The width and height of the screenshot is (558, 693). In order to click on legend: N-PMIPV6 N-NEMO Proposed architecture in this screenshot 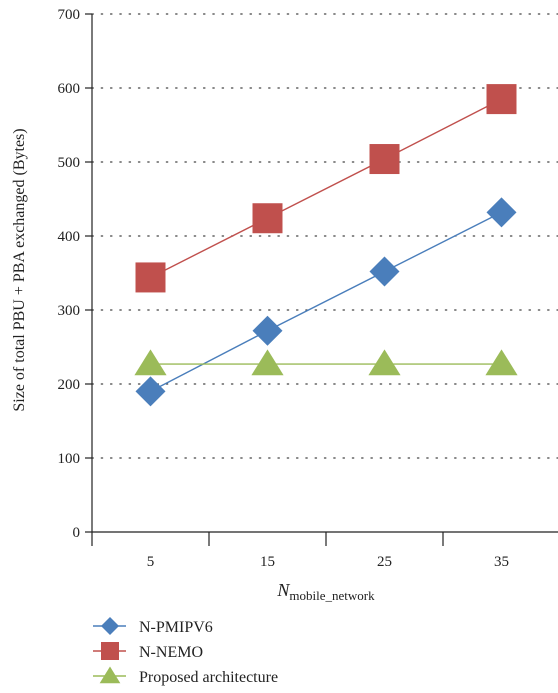, I will do `click(185, 651)`.